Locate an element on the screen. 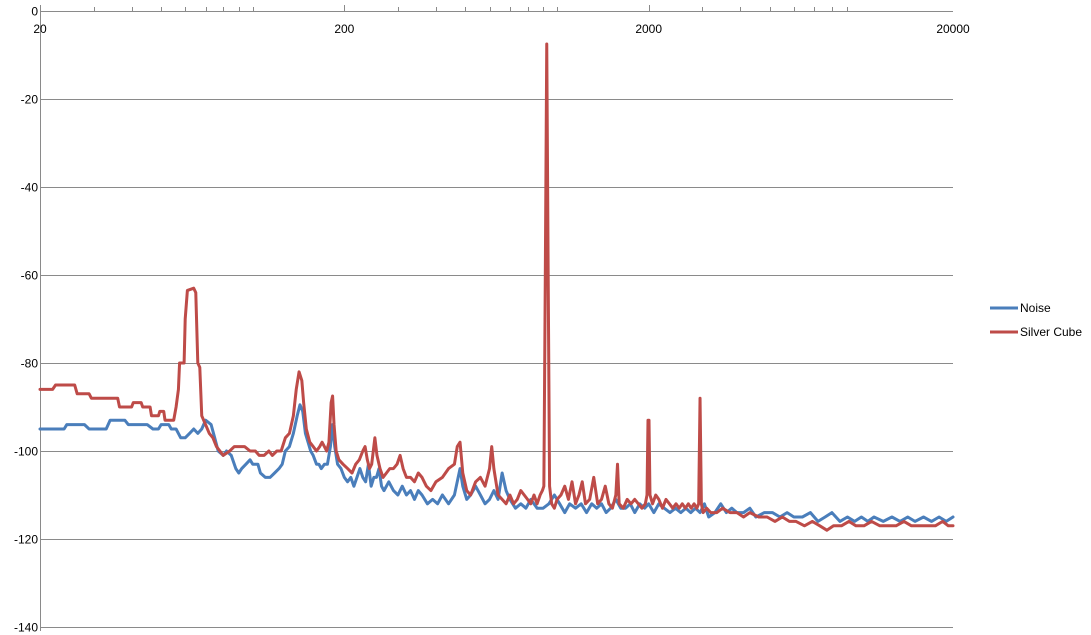 The width and height of the screenshot is (1091, 635). y-tick-label: -100 is located at coordinates (26, 452).